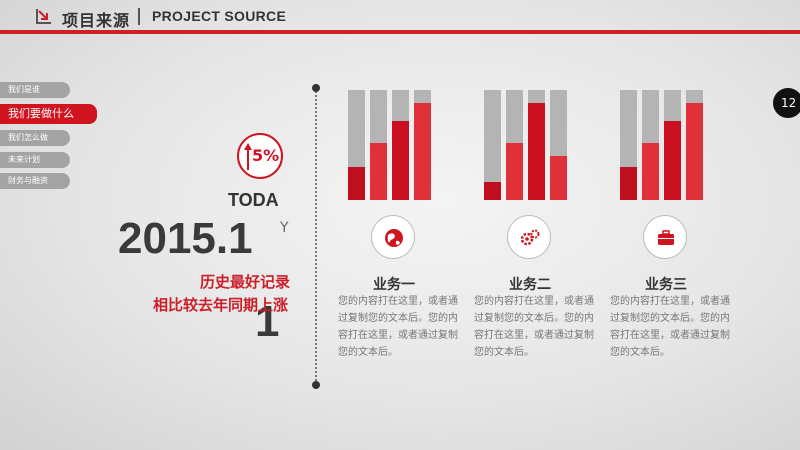 The width and height of the screenshot is (800, 450). Describe the element at coordinates (248, 156) in the screenshot. I see `arrow-up-icon` at that location.